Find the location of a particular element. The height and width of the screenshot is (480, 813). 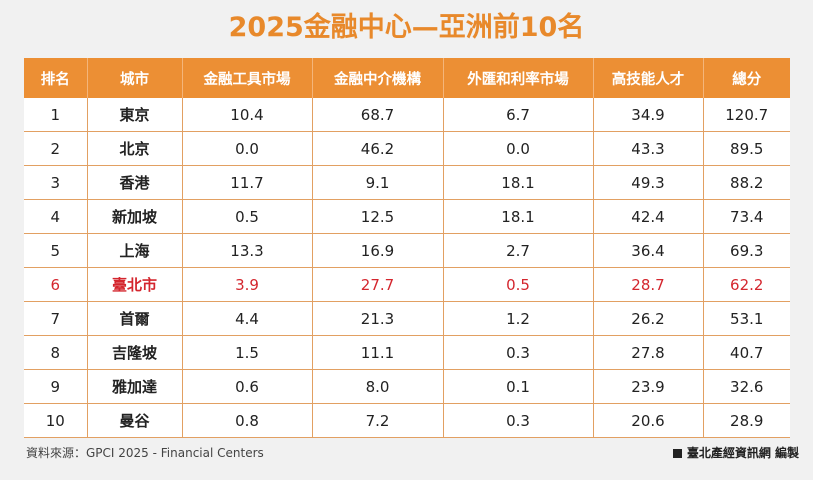

cell-rank: 9 is located at coordinates (56, 386).